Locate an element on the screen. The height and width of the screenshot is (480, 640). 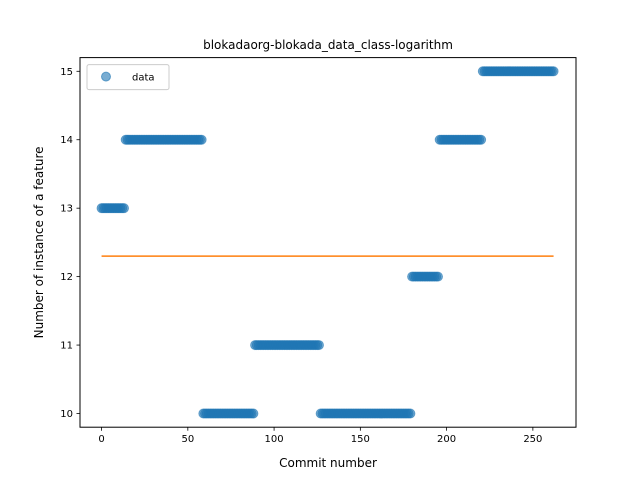
legend-marker is located at coordinates (106, 76).